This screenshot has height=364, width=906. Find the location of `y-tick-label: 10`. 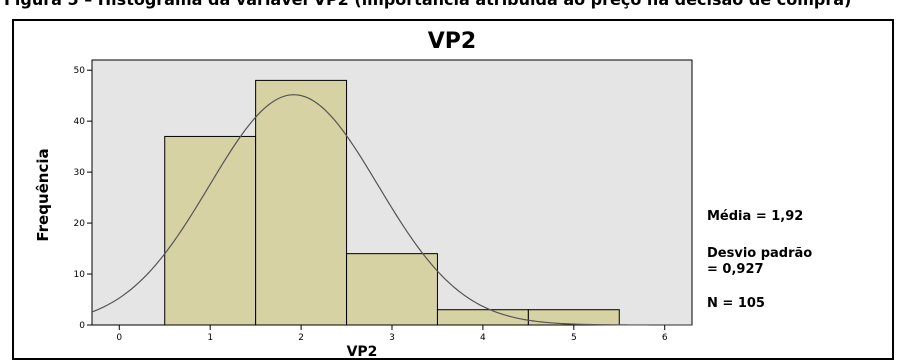

y-tick-label: 10 is located at coordinates (80, 275).